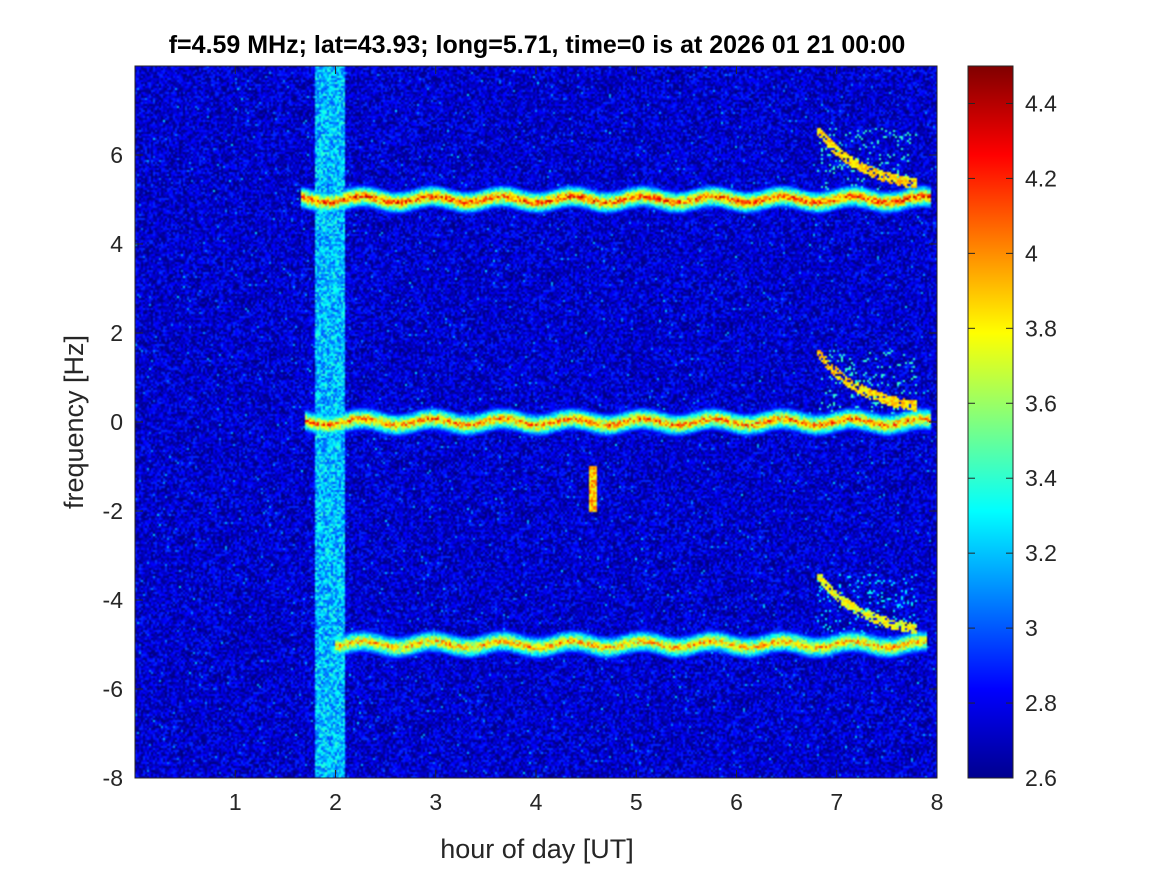  I want to click on x-tick-label: 1, so click(235, 802).